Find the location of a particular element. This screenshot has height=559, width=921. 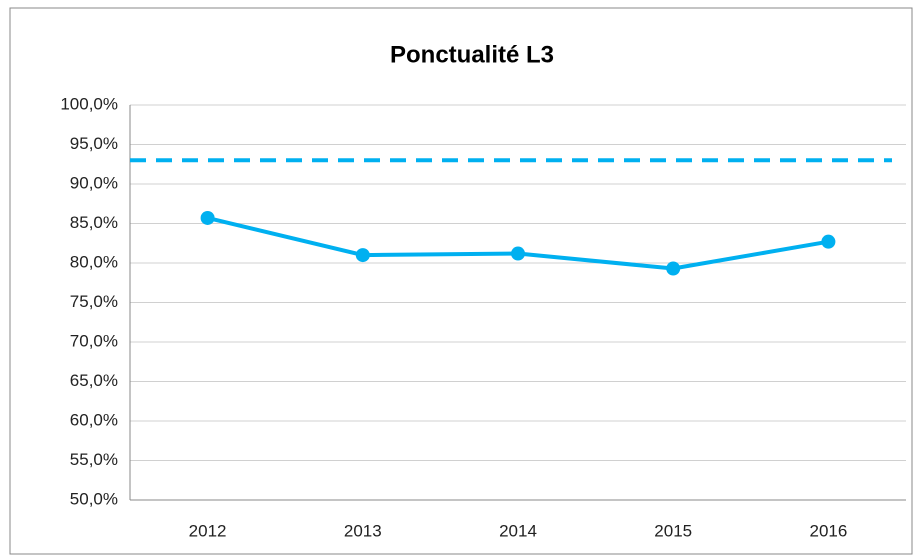

y-tick-label: 65,0% is located at coordinates (94, 380).